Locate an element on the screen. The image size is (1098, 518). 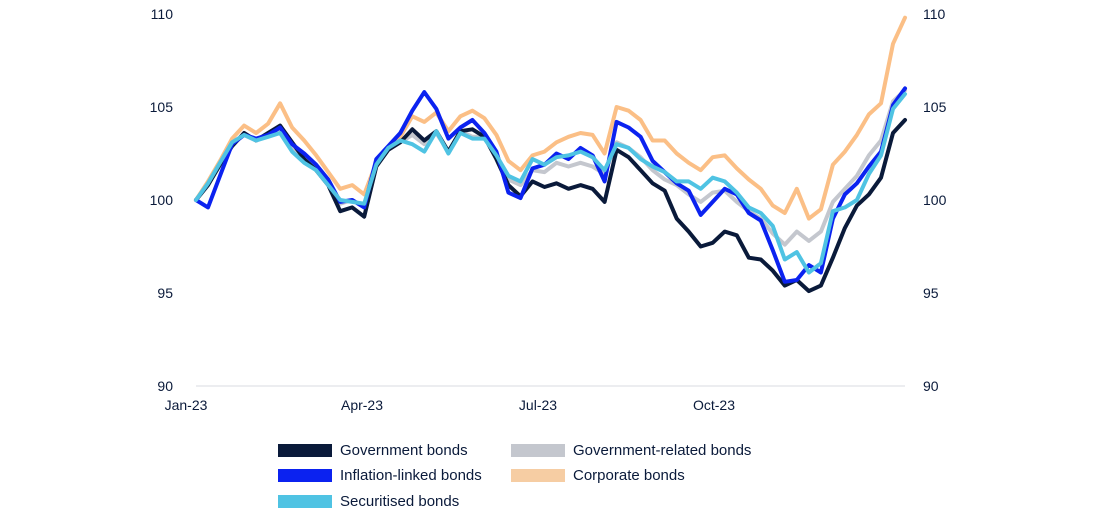
legend-label: Government bonds is located at coordinates (404, 450).